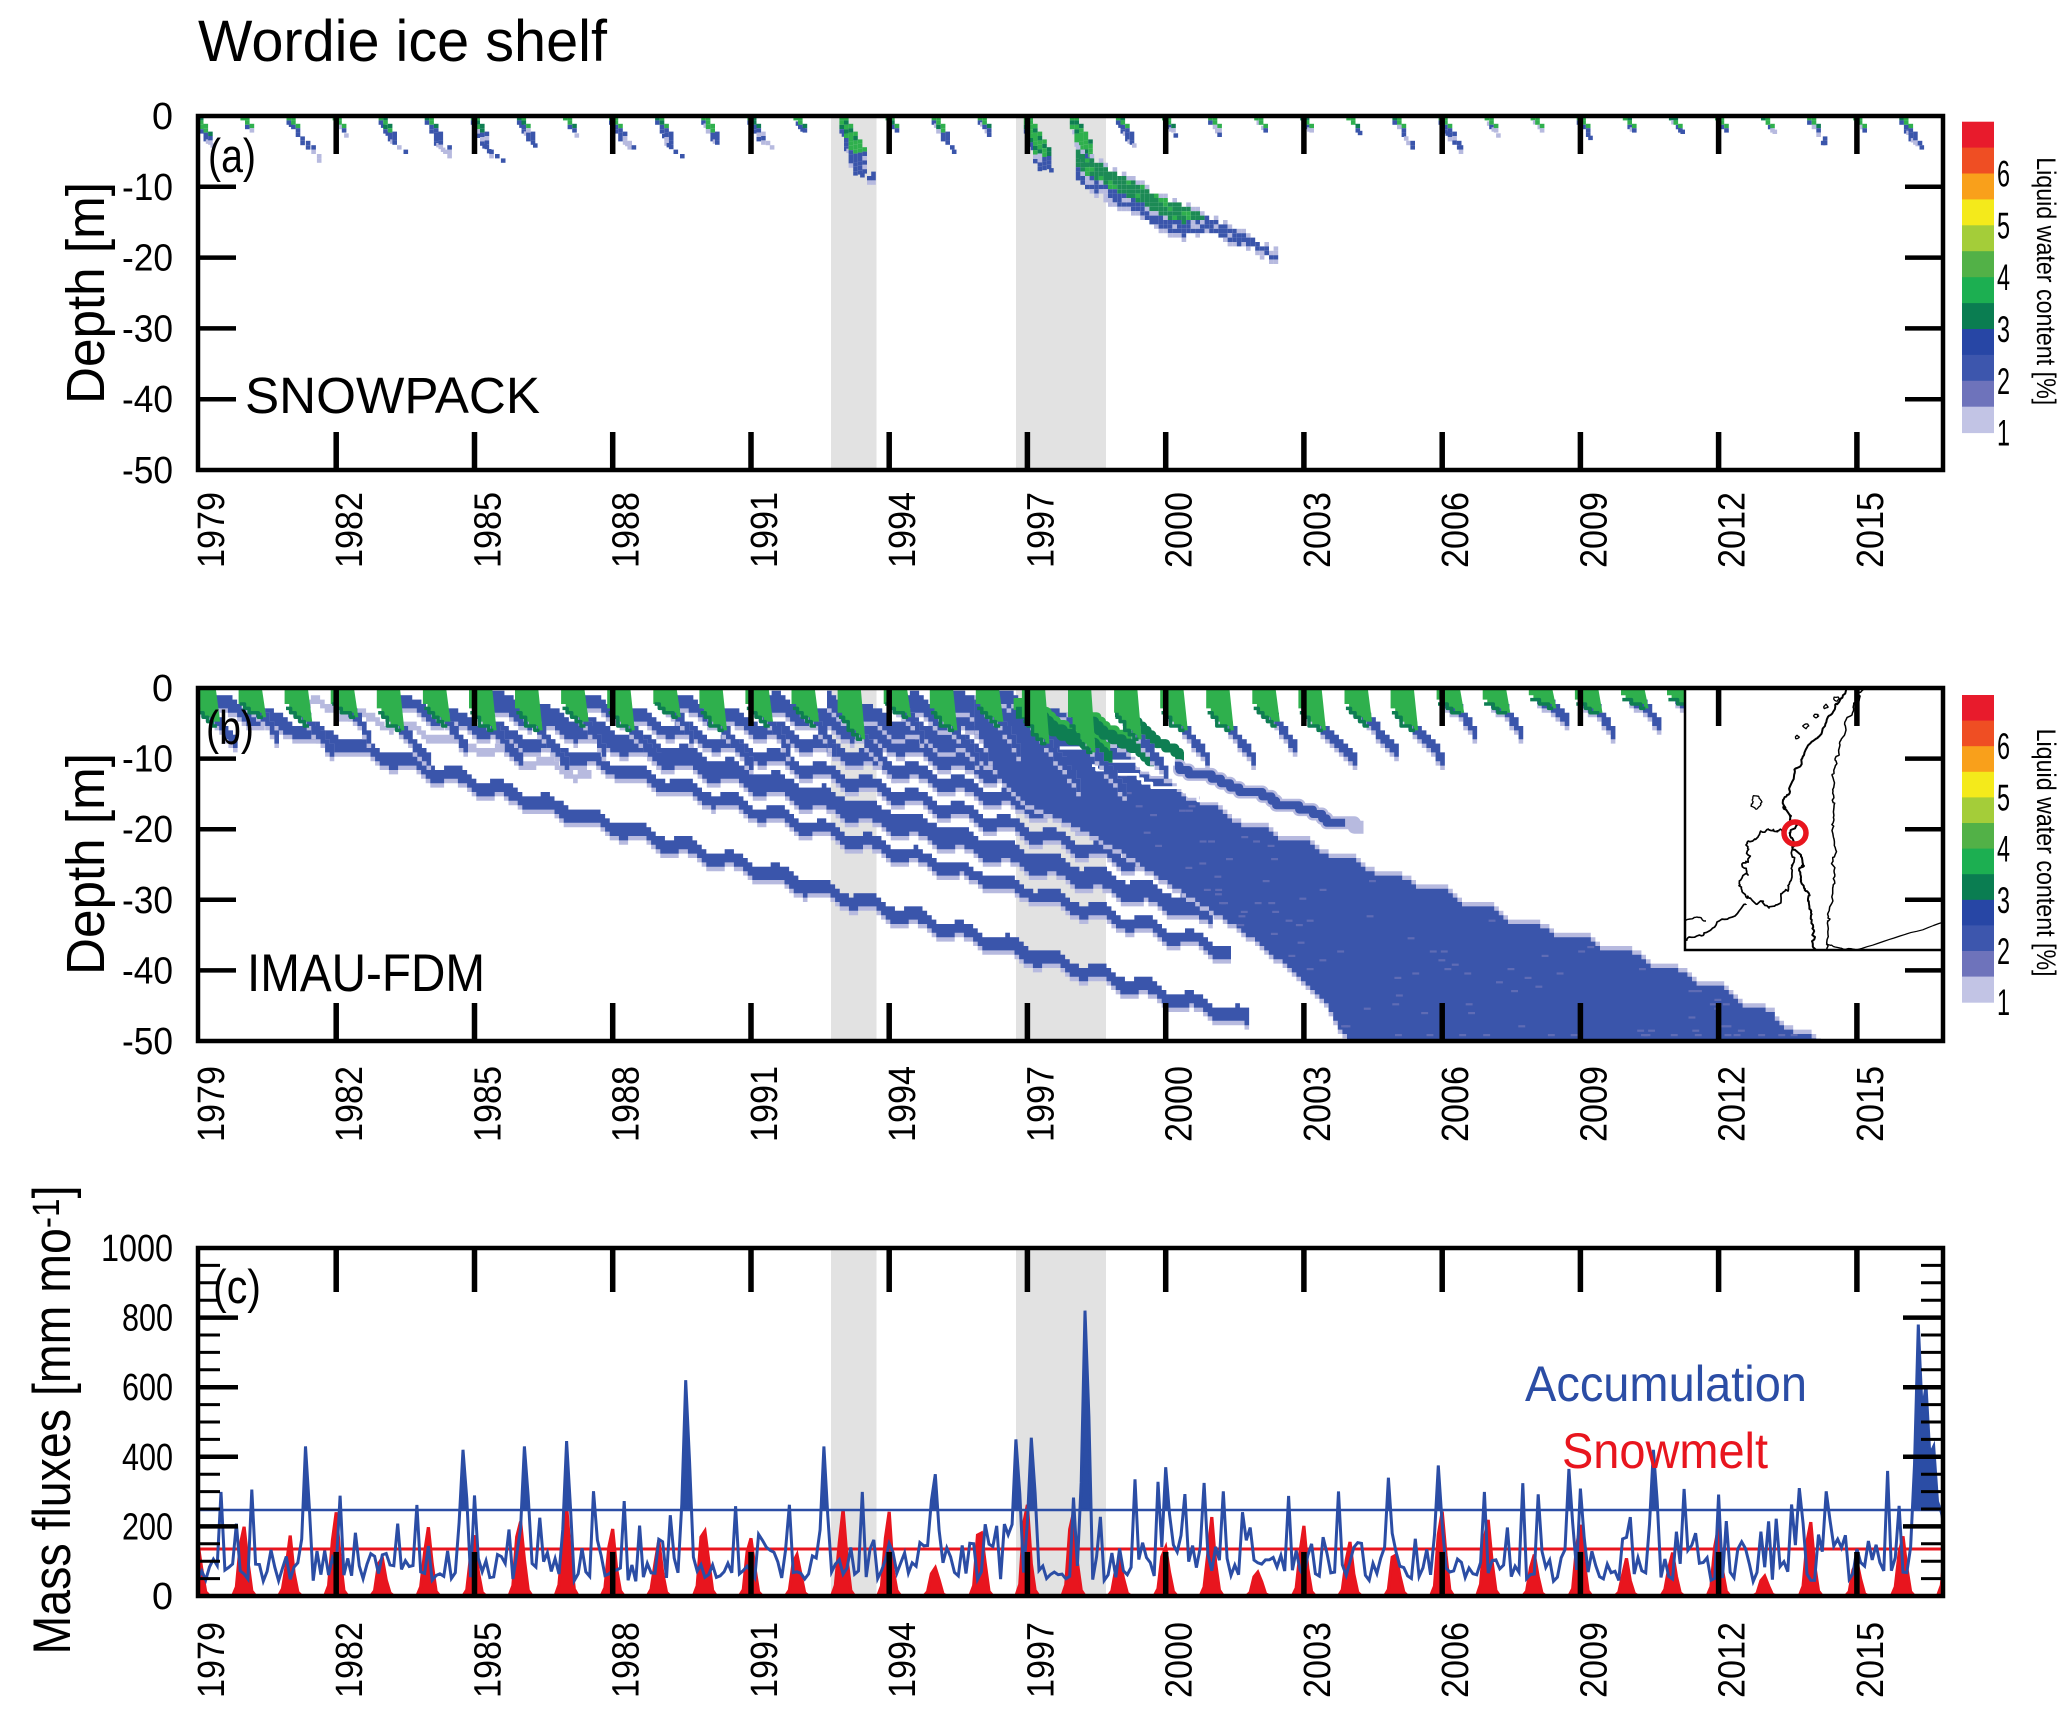 The height and width of the screenshot is (1717, 2067). What do you see at coordinates (1666, 1384) in the screenshot?
I see `svg-text: Accumulation` at bounding box center [1666, 1384].